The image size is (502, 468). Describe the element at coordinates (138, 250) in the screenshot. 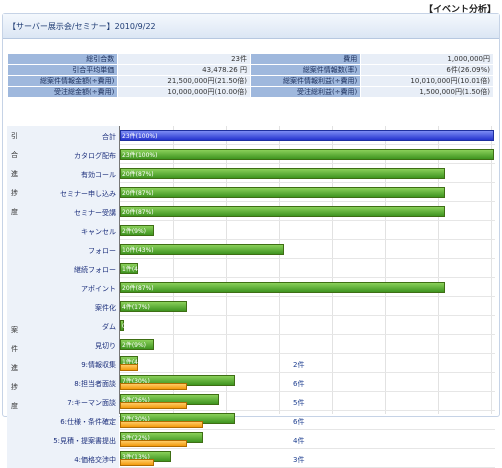

I see `bar-value-label: 10件(43%)` at that location.